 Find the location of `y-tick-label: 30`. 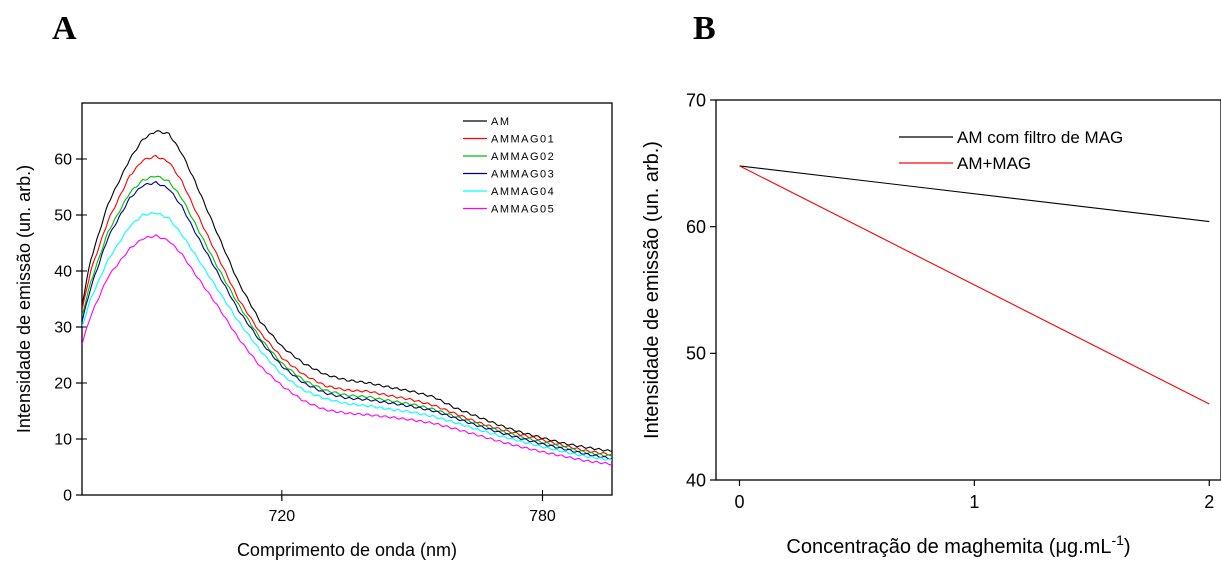

y-tick-label: 30 is located at coordinates (63, 328).